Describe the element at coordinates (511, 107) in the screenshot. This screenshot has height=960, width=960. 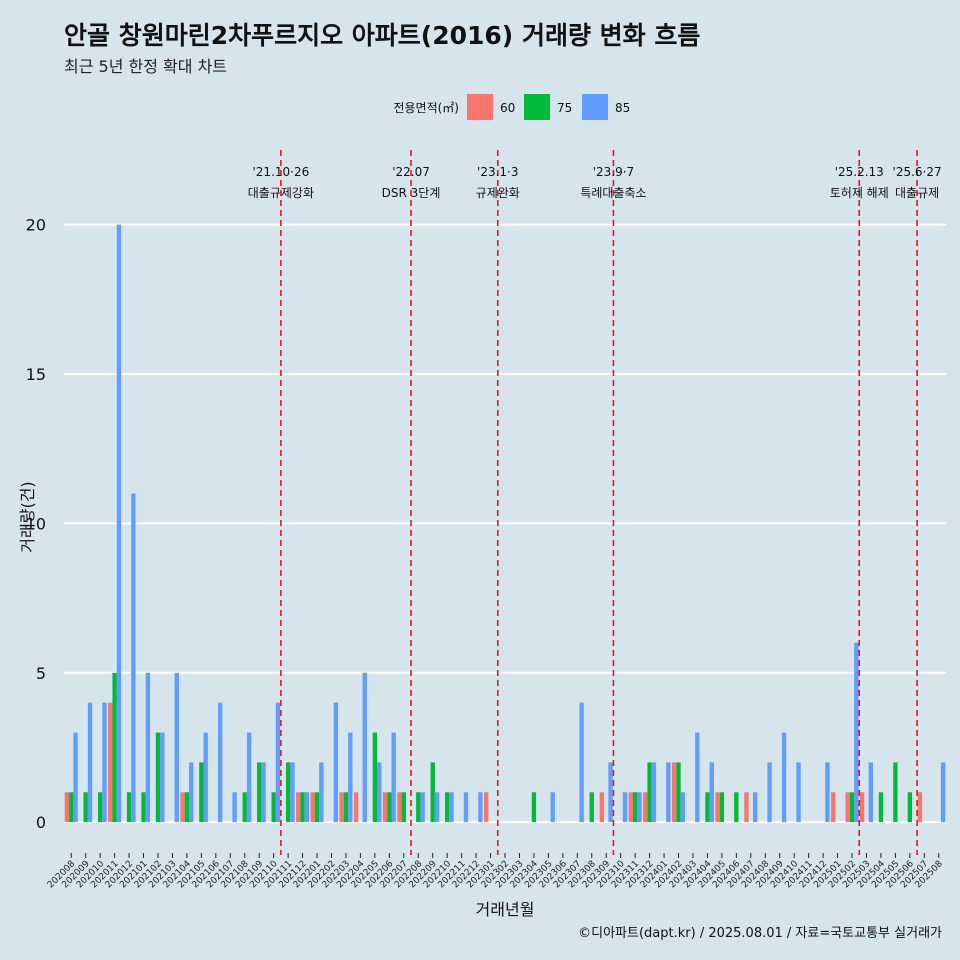
I see `legend: 전용면적(㎡) 60 75 85` at that location.